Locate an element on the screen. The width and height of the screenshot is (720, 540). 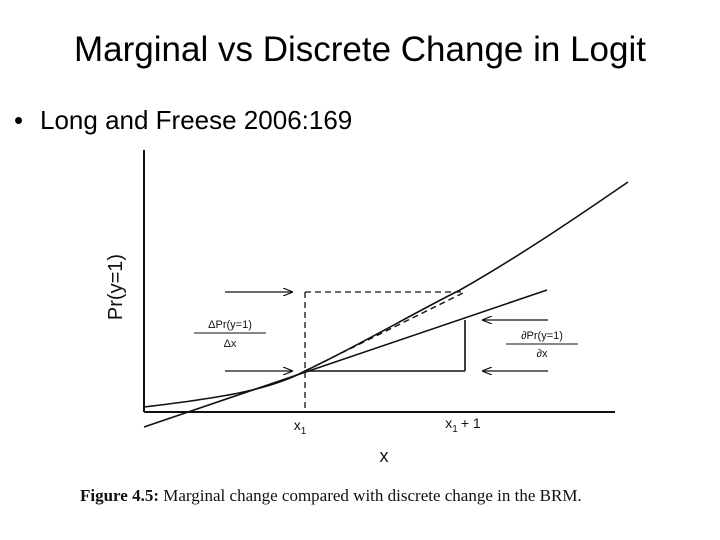
bullet-item: • Long and Freese 2006:169 is located at coordinates (183, 120).